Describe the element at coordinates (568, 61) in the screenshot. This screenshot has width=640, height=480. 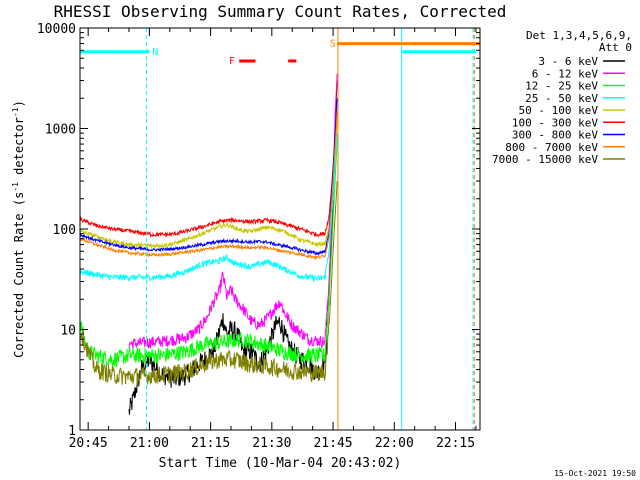
I see `legend-label-0: 3 - 6 keV` at that location.